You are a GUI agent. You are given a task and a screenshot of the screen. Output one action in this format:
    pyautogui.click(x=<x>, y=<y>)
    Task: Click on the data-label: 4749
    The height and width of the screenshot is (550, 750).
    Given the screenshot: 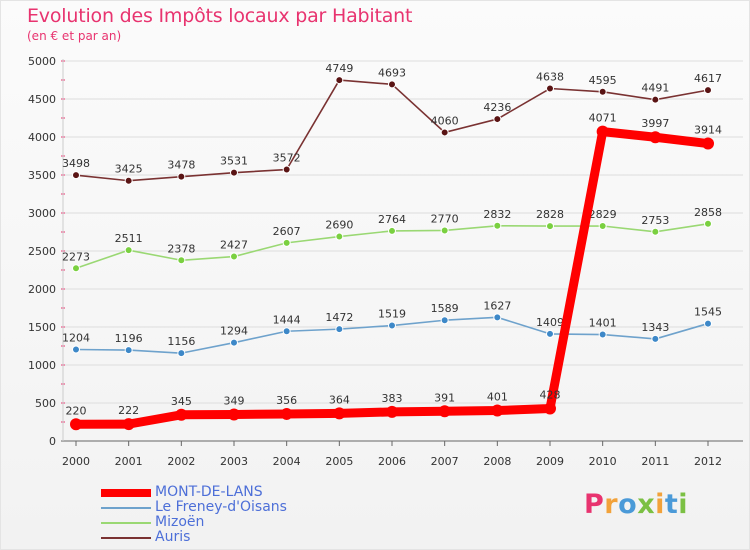 What is the action you would take?
    pyautogui.click(x=339, y=68)
    